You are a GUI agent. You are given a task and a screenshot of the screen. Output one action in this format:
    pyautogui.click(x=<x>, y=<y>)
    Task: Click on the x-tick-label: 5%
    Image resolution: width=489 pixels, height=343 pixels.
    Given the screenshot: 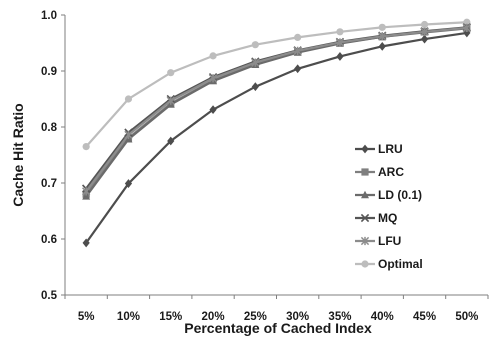 What is the action you would take?
    pyautogui.click(x=86, y=317)
    